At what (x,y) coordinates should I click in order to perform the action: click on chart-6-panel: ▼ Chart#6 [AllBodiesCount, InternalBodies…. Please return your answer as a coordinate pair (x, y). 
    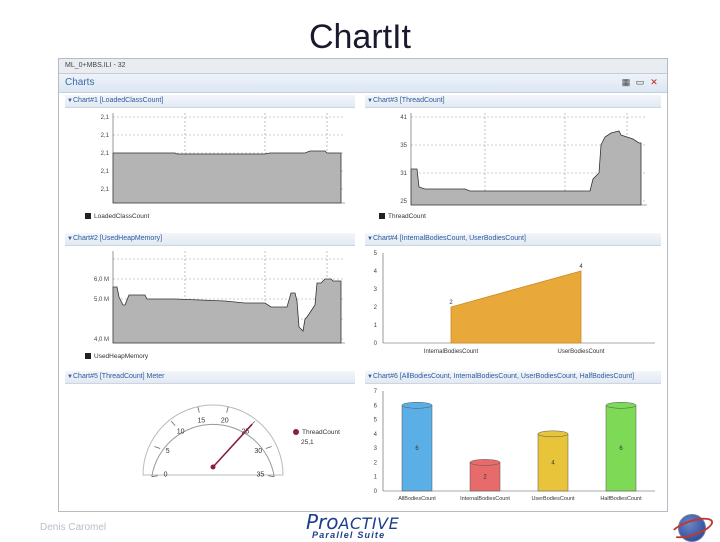
    Looking at the image, I should click on (513, 437).